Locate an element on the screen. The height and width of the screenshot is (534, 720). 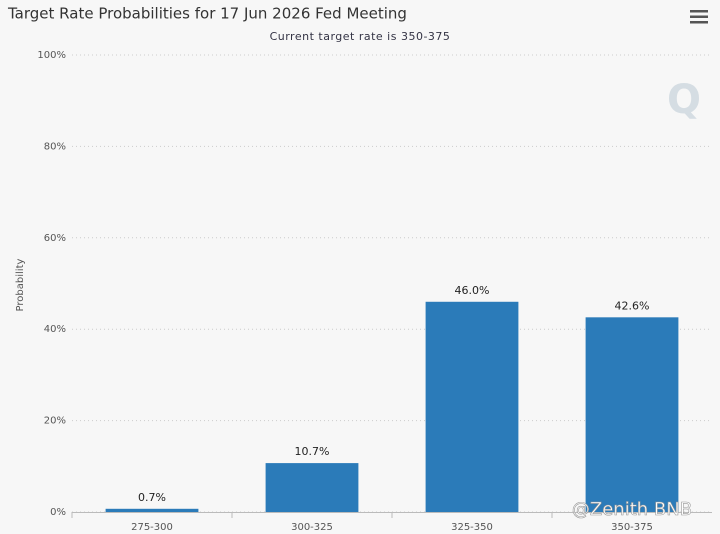
y-tick-label: 100% is located at coordinates (51, 55).